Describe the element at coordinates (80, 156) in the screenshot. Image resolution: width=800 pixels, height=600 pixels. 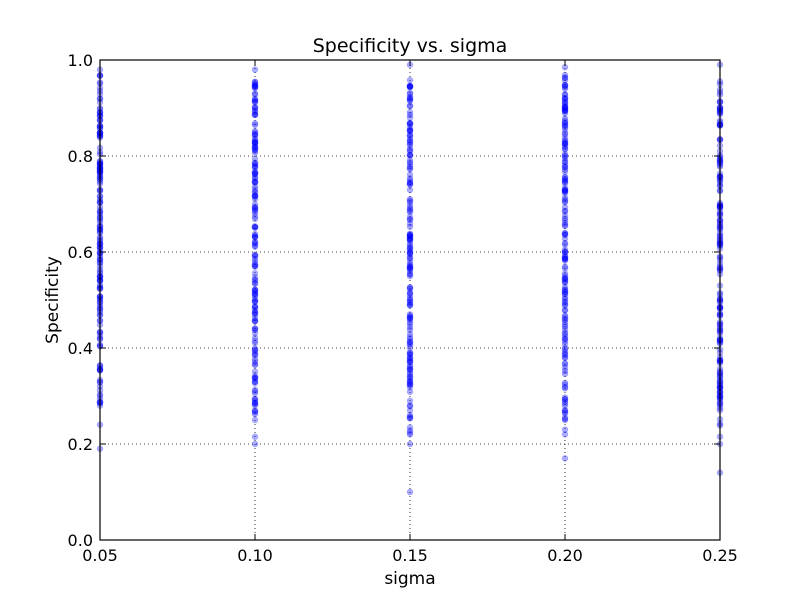
I see `y-tick-label: 0.8` at that location.